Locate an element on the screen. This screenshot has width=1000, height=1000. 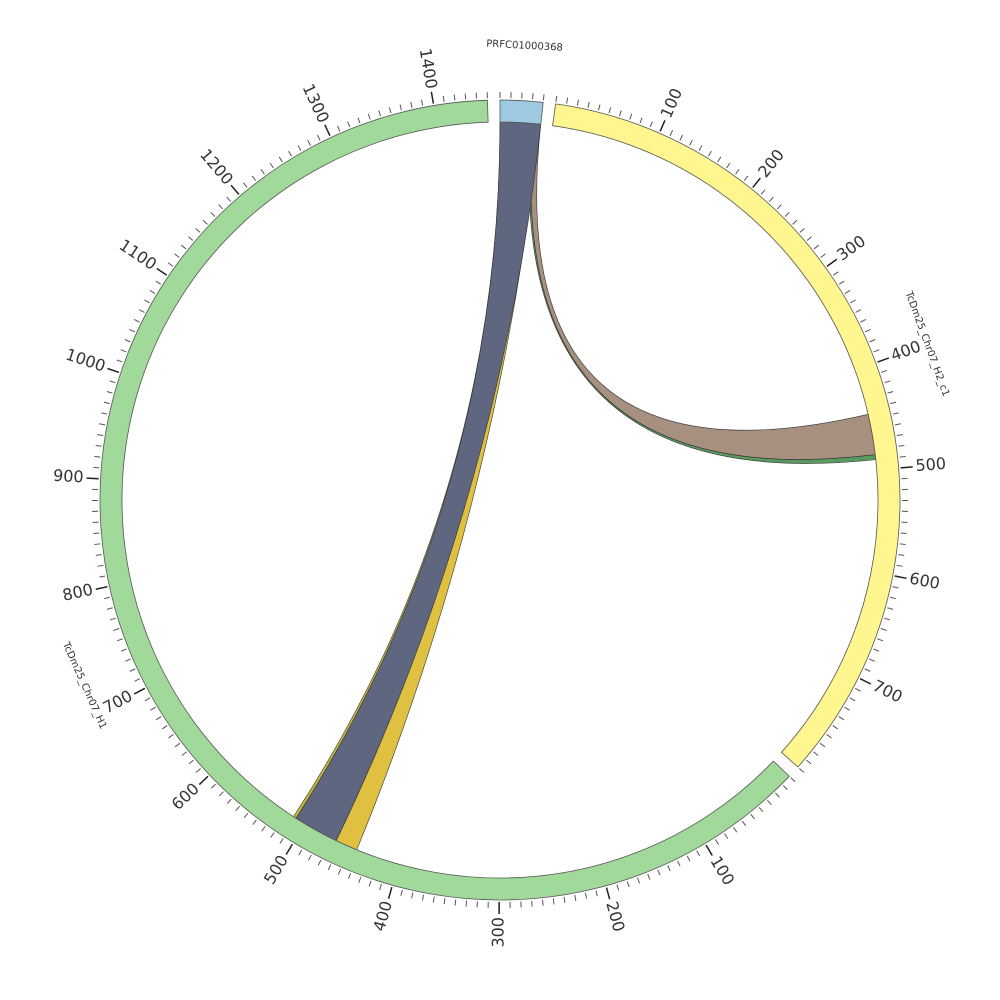
tick-label: 1000 is located at coordinates (85, 360).